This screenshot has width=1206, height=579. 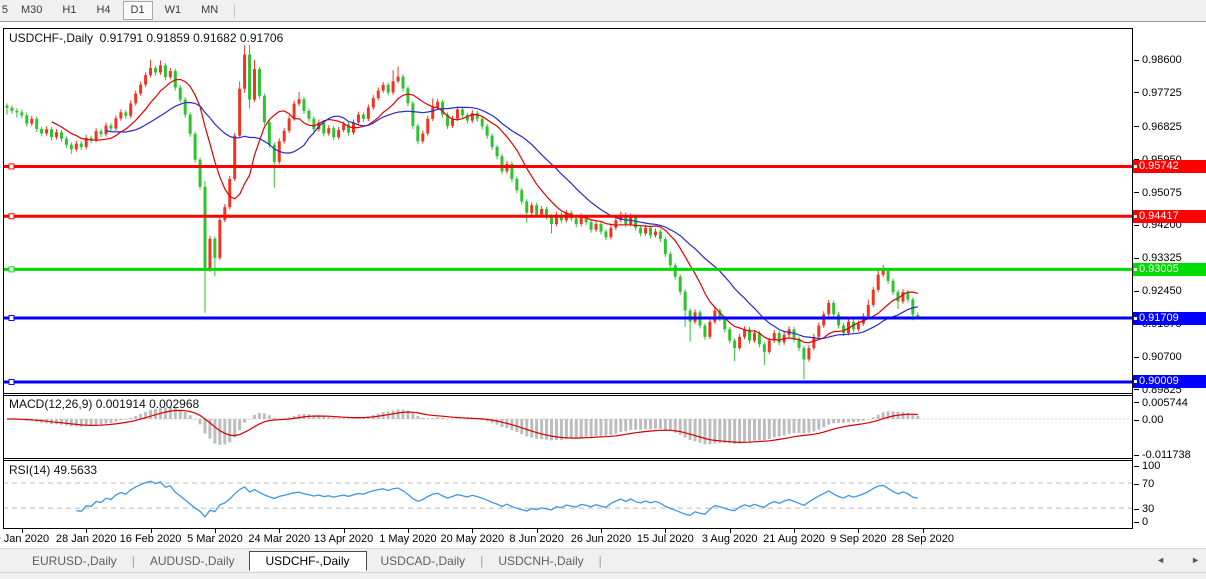 I want to click on price-tick-label: 0.92450, so click(x=1158, y=291).